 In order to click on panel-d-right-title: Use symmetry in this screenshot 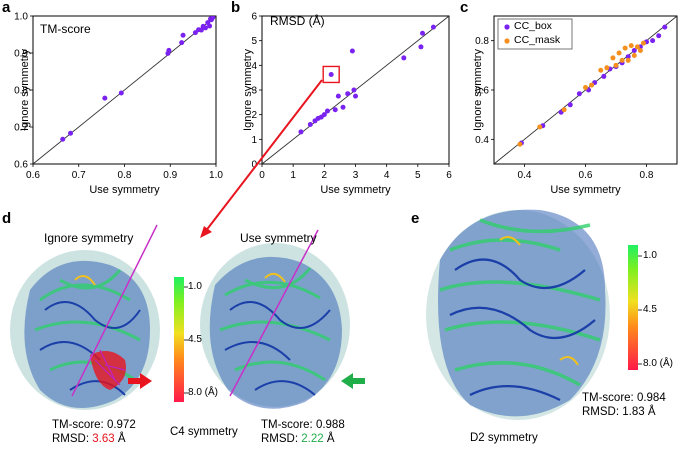, I will do `click(278, 238)`.